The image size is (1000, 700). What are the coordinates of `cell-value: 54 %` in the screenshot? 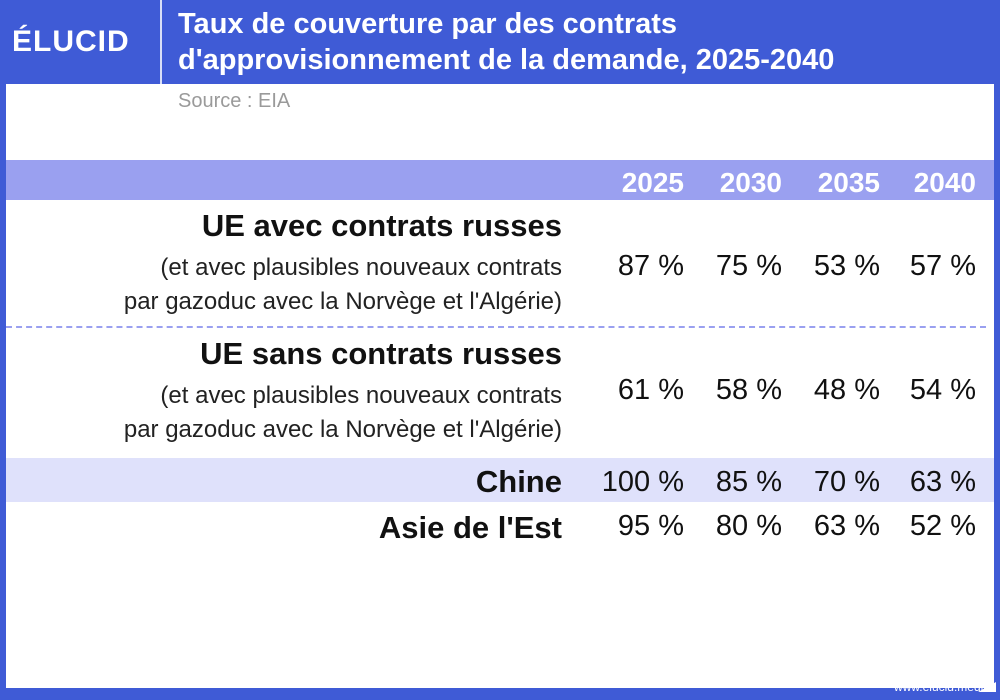 It's located at (942, 390).